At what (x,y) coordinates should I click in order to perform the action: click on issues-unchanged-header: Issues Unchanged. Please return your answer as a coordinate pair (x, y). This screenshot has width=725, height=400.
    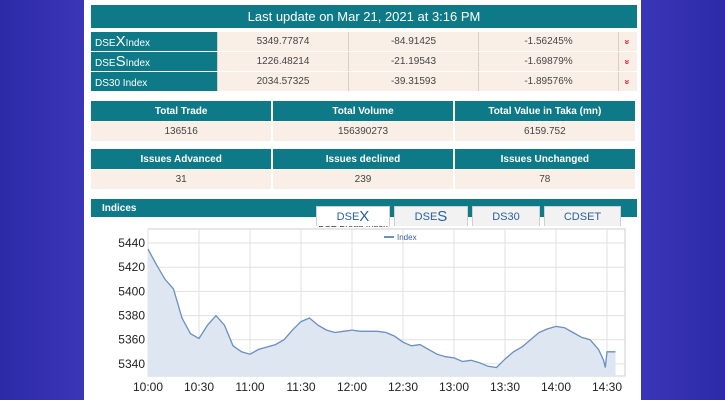
    Looking at the image, I should click on (544, 159).